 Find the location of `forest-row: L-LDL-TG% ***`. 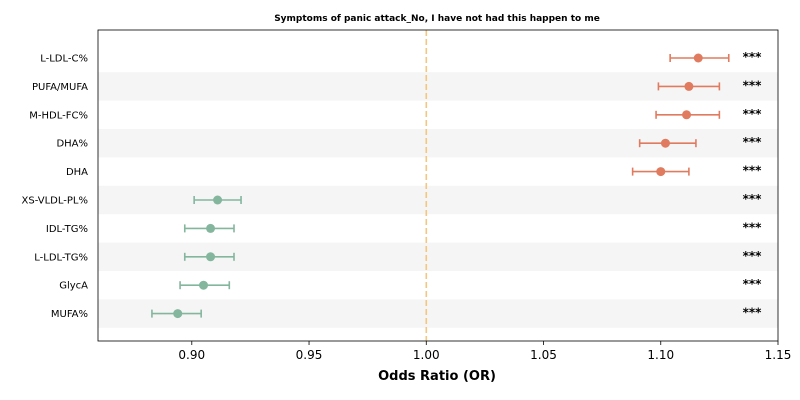

forest-row: L-LDL-TG% *** is located at coordinates (398, 256).